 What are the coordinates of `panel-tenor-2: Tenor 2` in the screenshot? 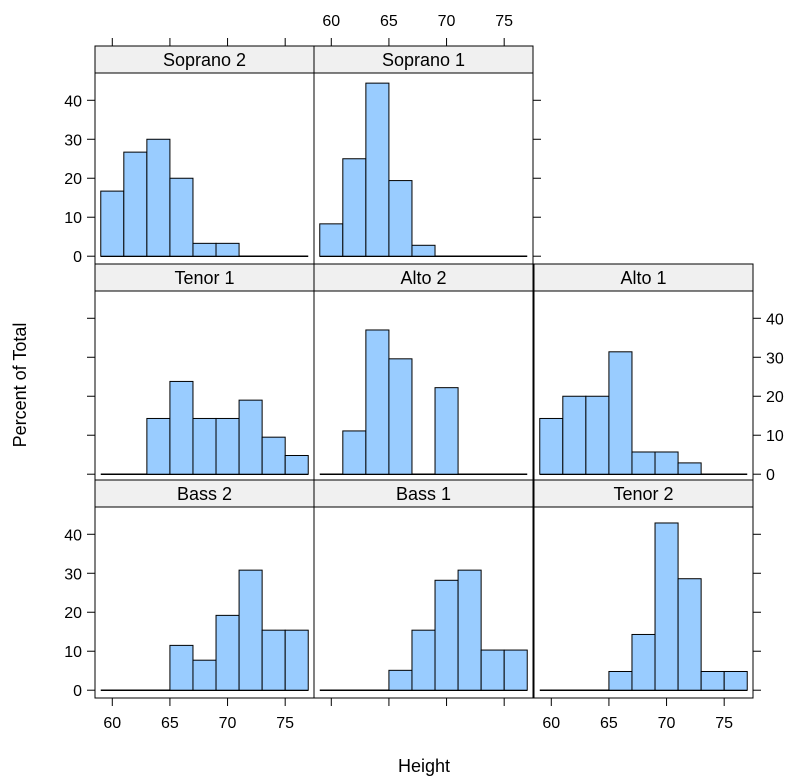 It's located at (643, 589).